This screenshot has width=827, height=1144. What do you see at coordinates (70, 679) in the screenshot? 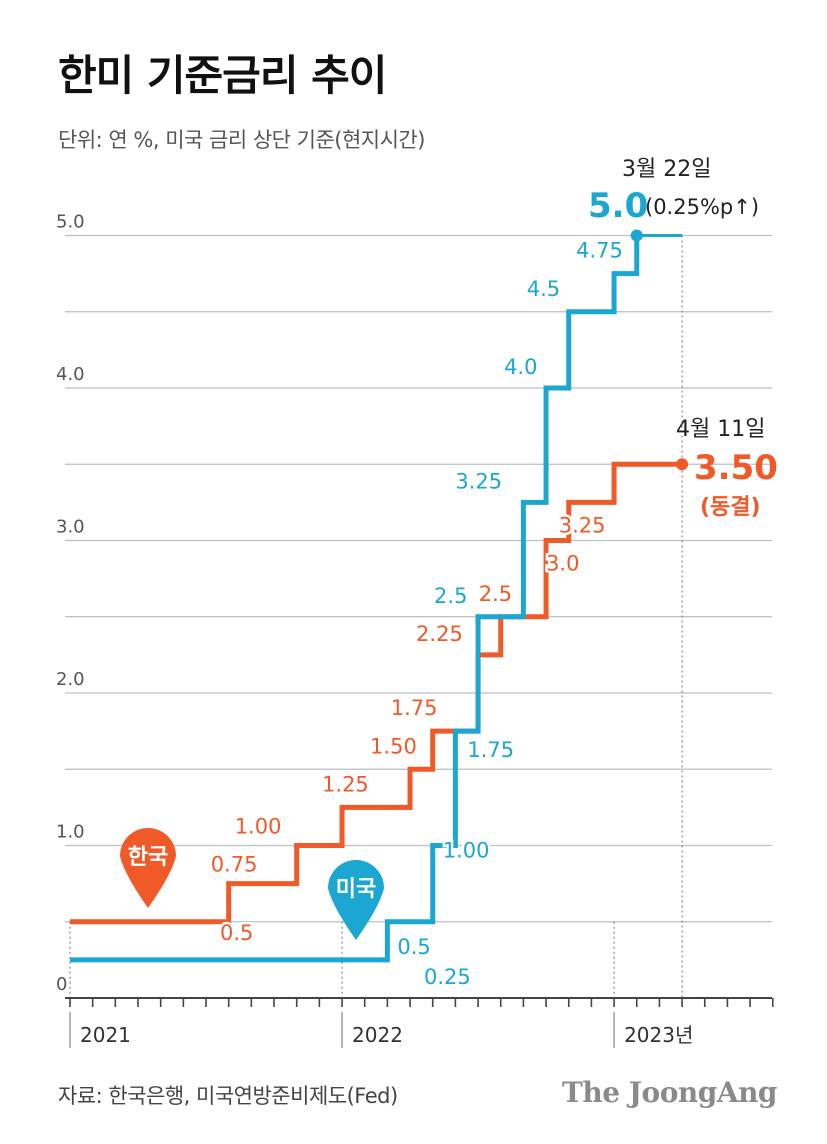
I see `y-tick-label: 2.0` at bounding box center [70, 679].